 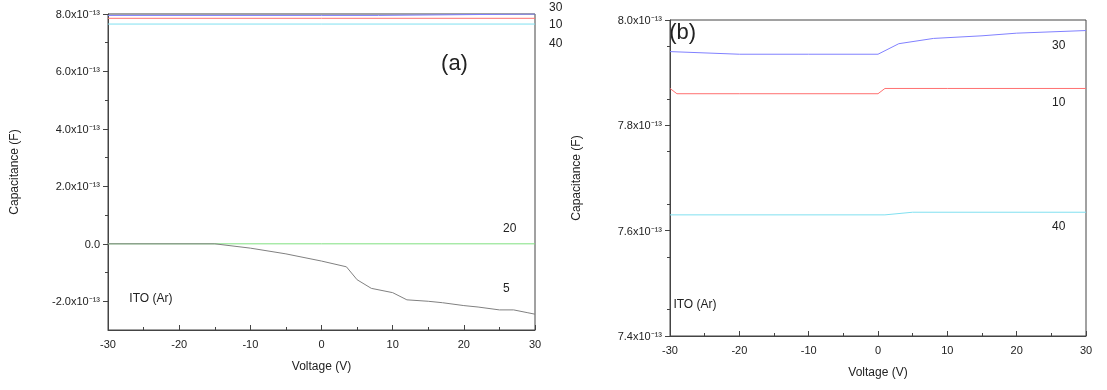 I want to click on y-tick-label: 7.4x10⁻¹³, so click(x=640, y=336).